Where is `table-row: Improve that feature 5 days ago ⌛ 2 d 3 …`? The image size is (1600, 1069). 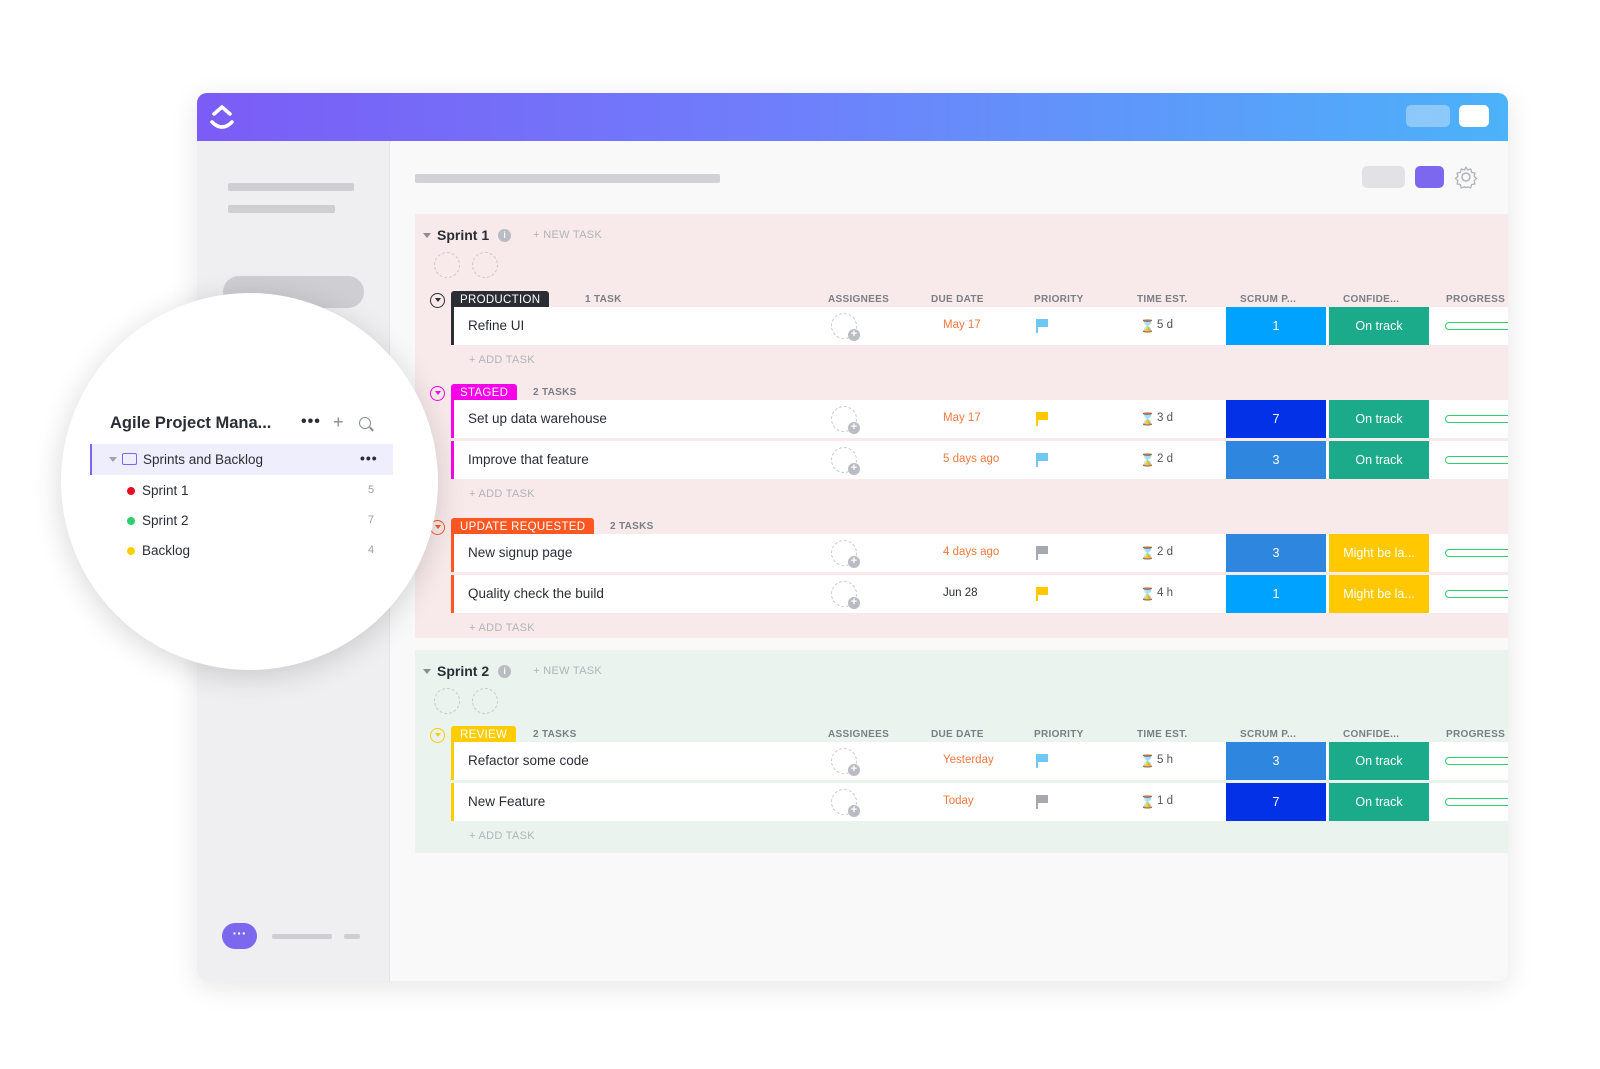
table-row: Improve that feature 5 days ago ⌛ 2 d 3 … is located at coordinates (979, 460).